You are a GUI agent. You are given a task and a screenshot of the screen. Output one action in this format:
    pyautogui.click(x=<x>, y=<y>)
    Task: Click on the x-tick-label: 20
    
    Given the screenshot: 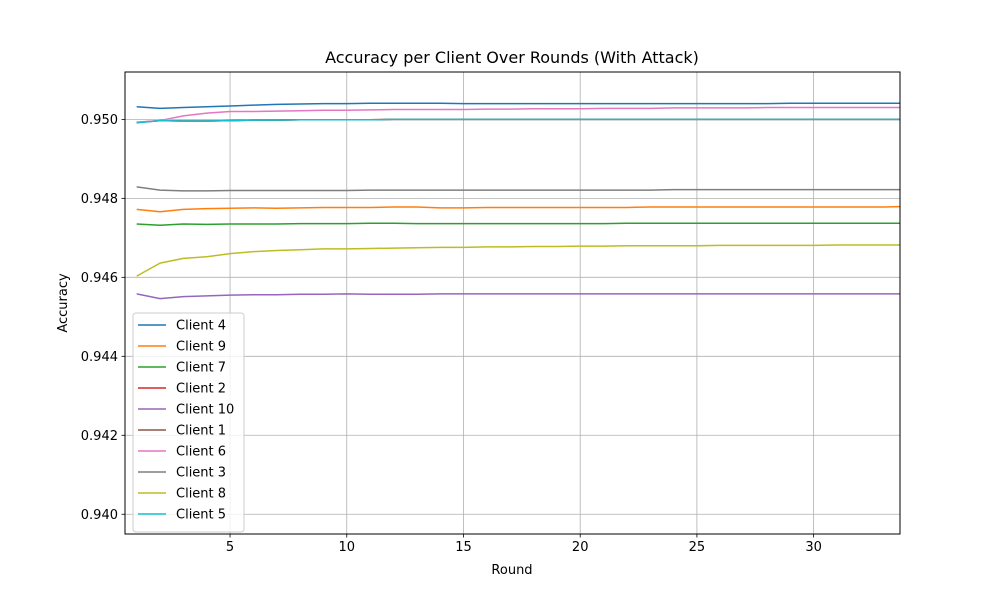 What is the action you would take?
    pyautogui.click(x=580, y=547)
    